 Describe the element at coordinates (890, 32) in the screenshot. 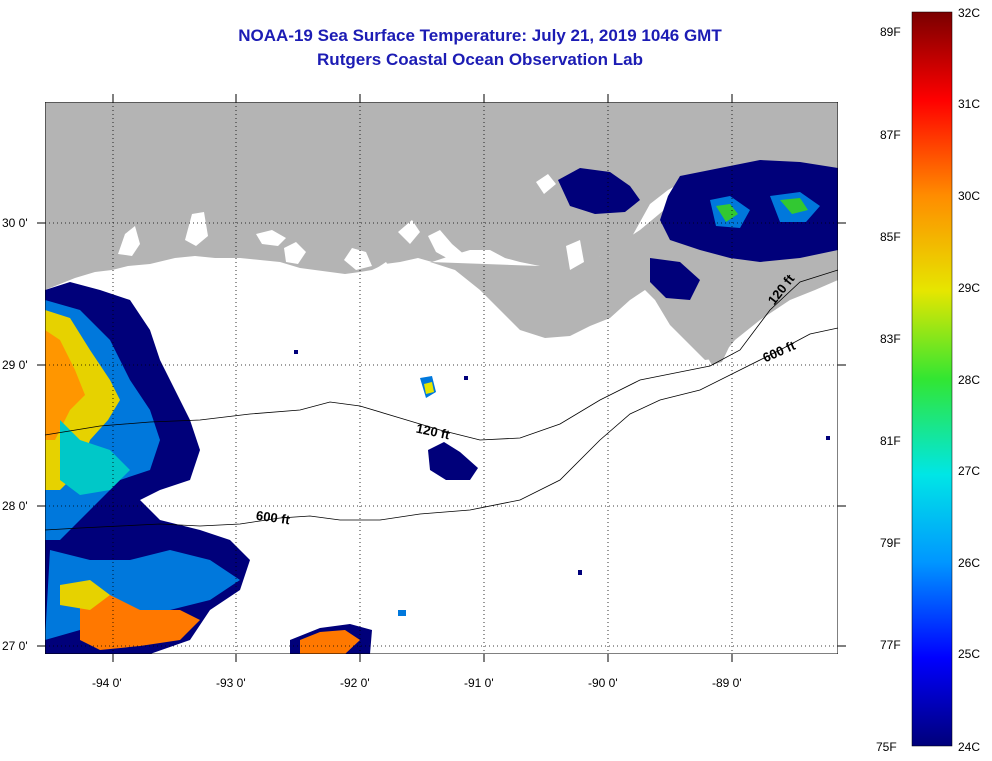

I see `colorbar-f-label: 89F` at that location.